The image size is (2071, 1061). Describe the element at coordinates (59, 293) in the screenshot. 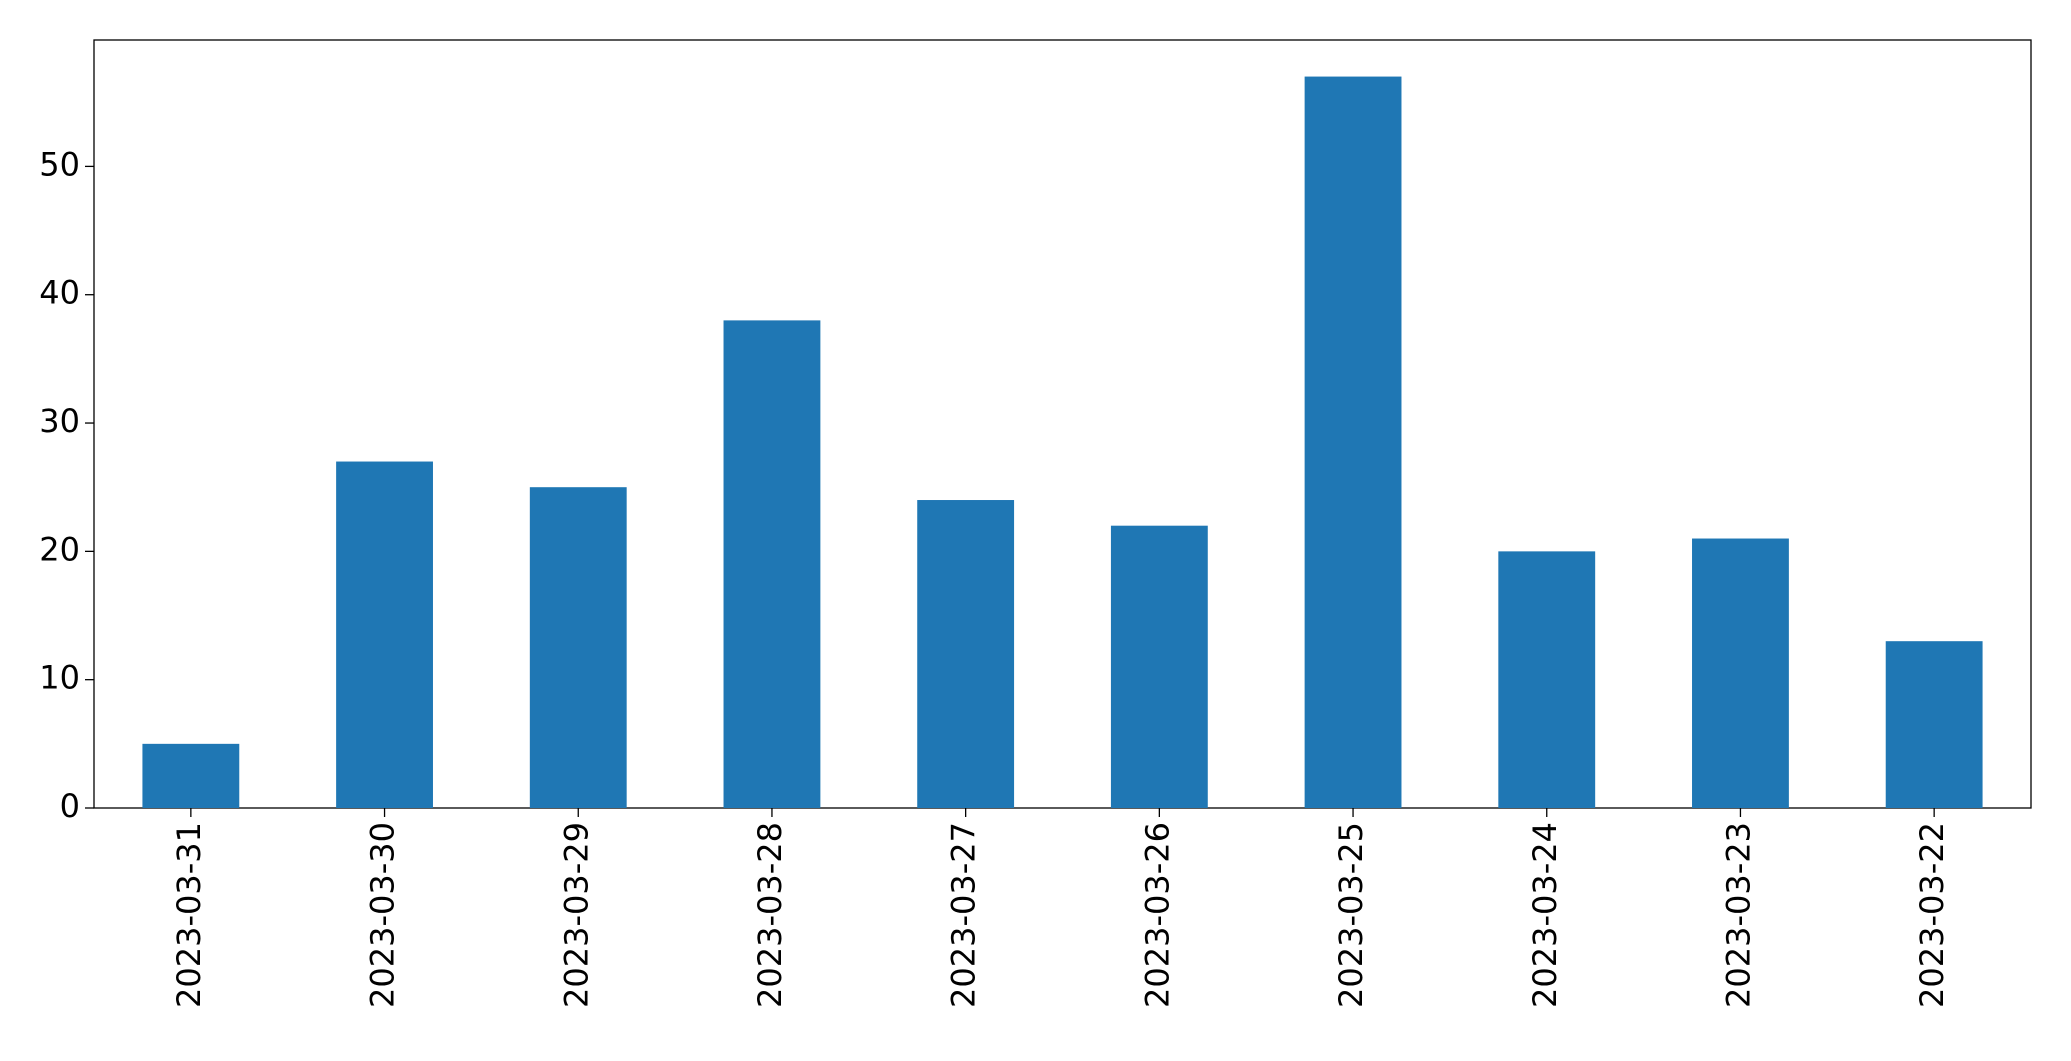

I see `y-tick-label: 40` at that location.